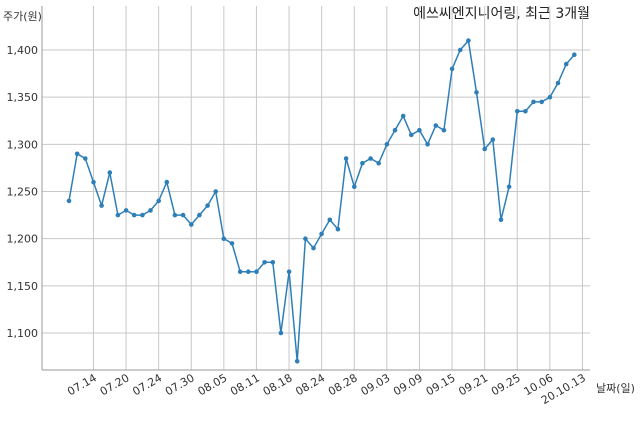 This screenshot has height=423, width=640. I want to click on x-tick-label: 07.14, so click(82, 384).